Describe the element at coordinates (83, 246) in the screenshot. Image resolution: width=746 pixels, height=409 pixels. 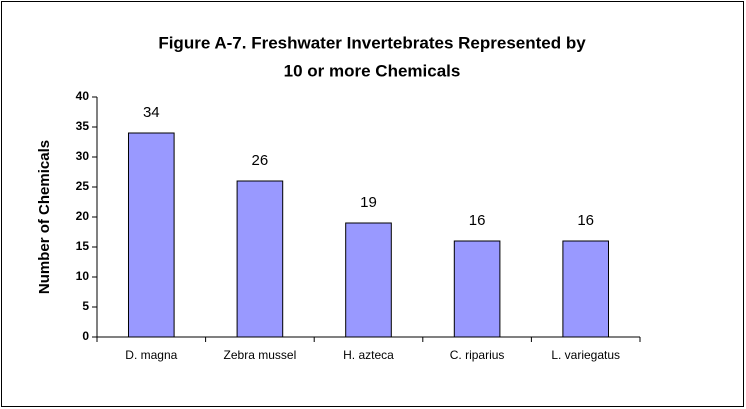
I see `y-tick-label: 15` at that location.